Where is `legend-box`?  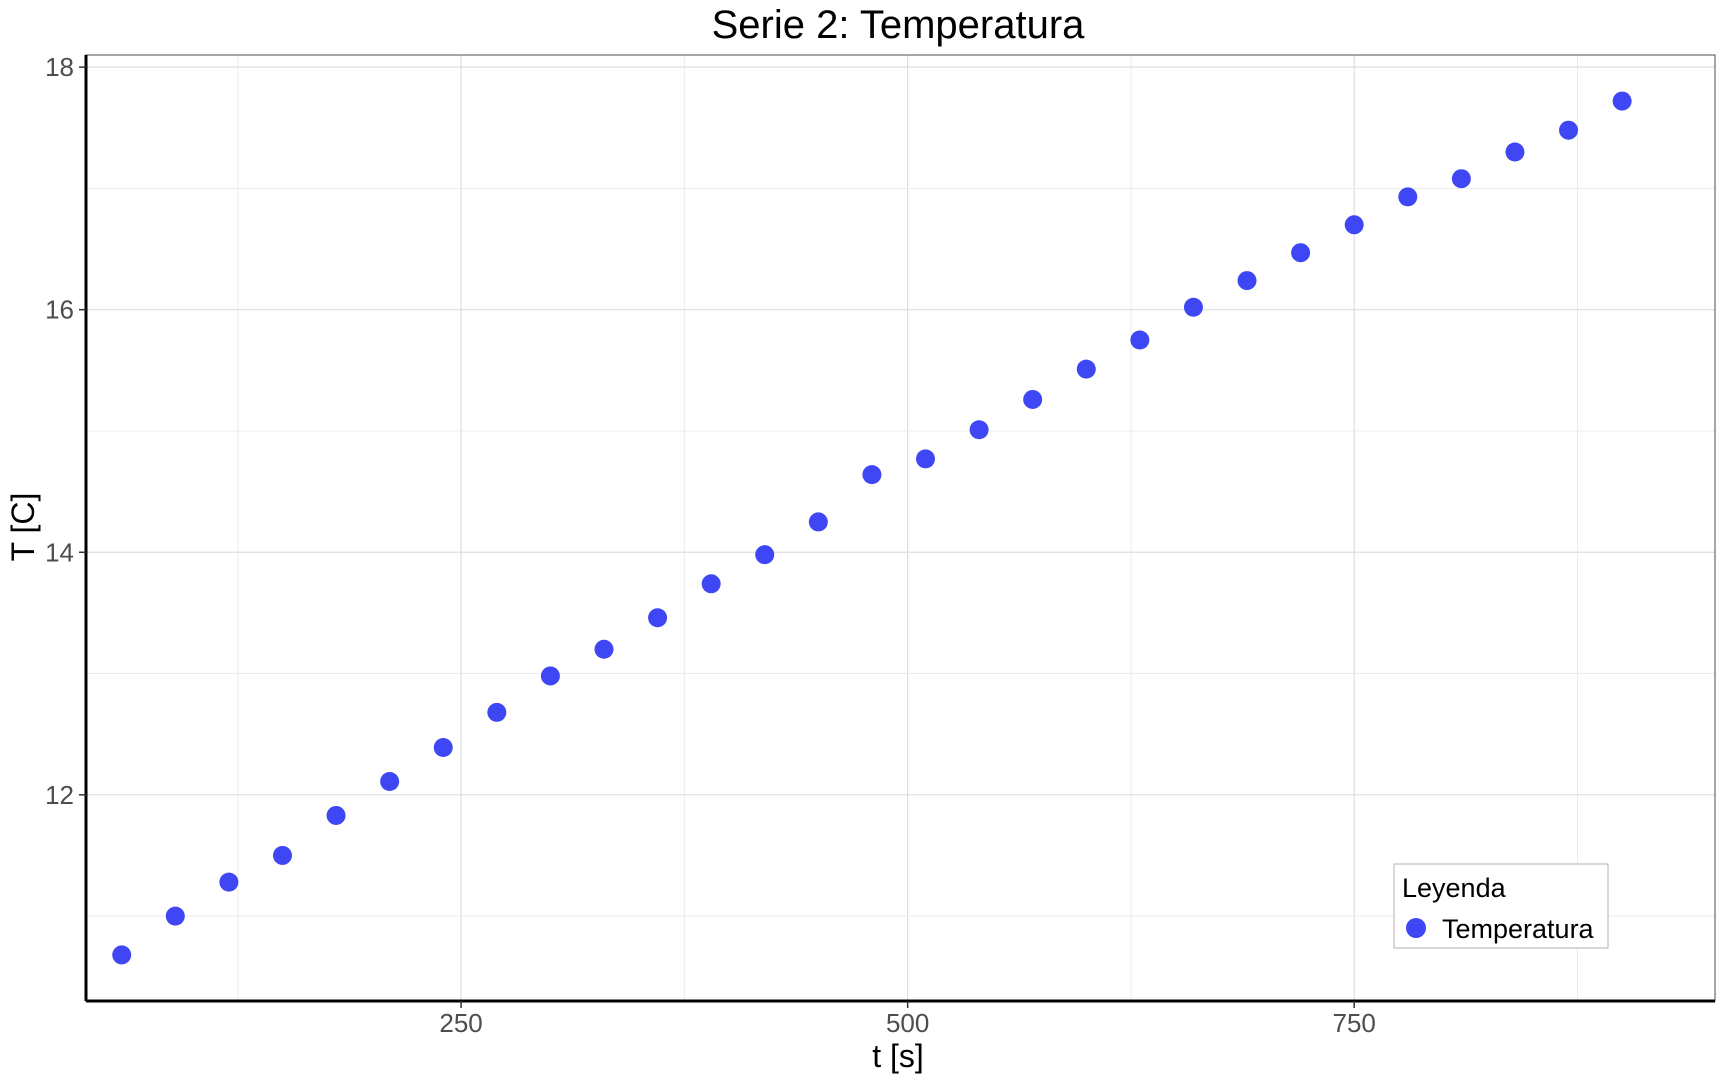 legend-box is located at coordinates (1501, 906).